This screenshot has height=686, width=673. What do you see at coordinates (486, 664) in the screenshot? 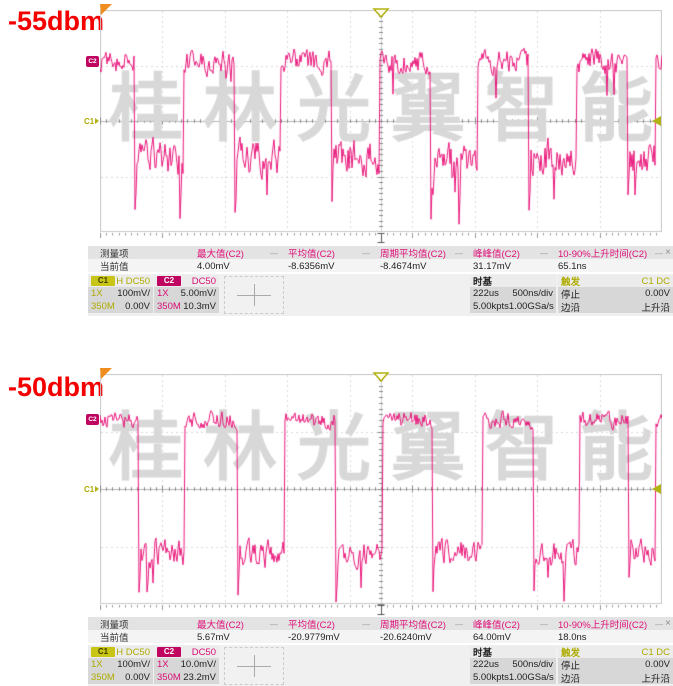
I see `timebase-delay: 222us` at bounding box center [486, 664].